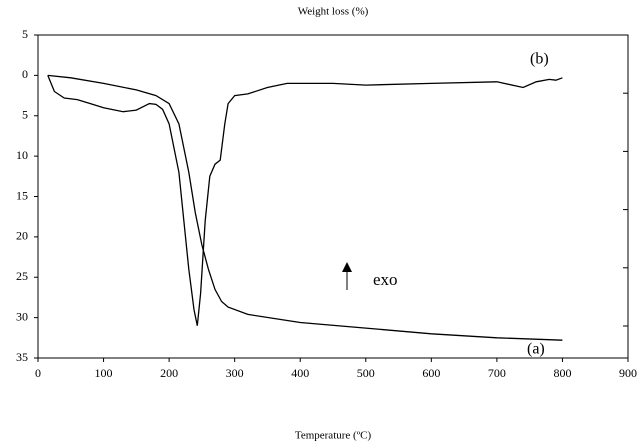  I want to click on series-label: (b), so click(539, 59).